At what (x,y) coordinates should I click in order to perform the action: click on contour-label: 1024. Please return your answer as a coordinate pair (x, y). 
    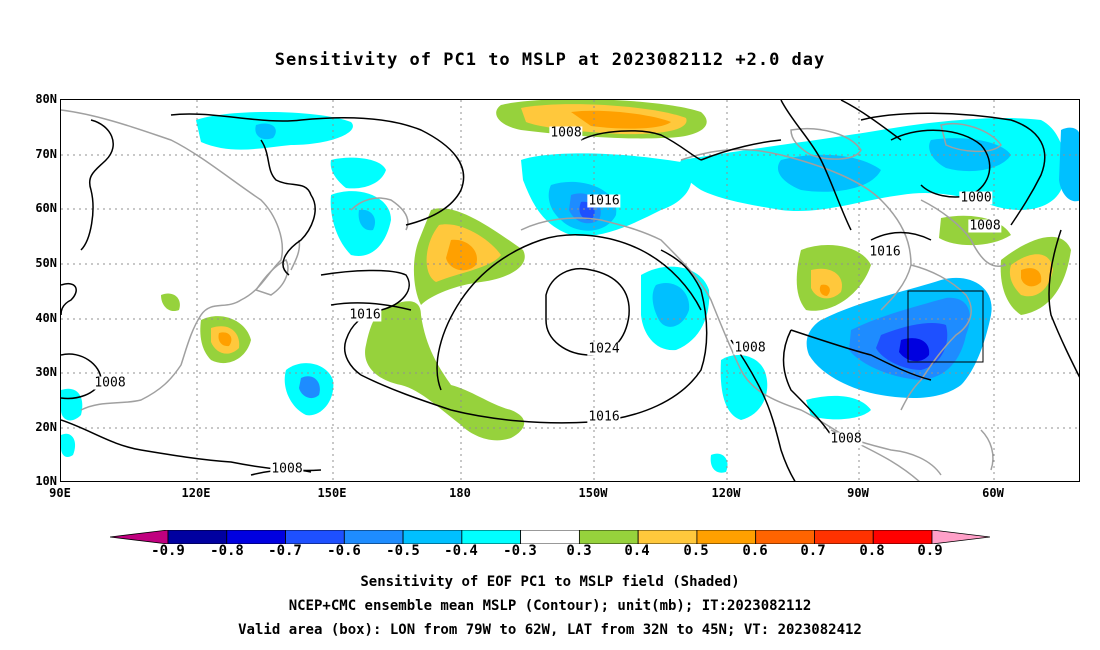
    Looking at the image, I should click on (604, 349).